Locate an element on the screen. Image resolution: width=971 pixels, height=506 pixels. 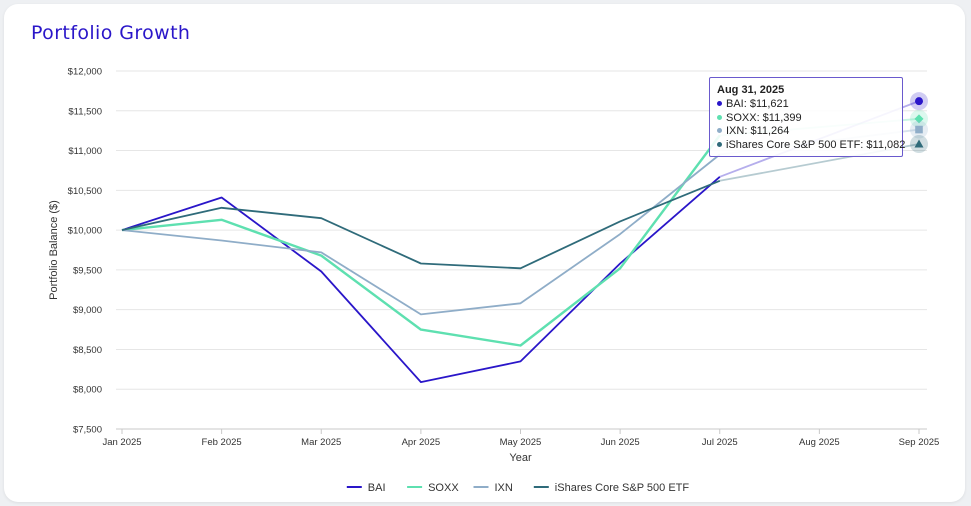
x-tick-label: Jul 2025 is located at coordinates (720, 442).